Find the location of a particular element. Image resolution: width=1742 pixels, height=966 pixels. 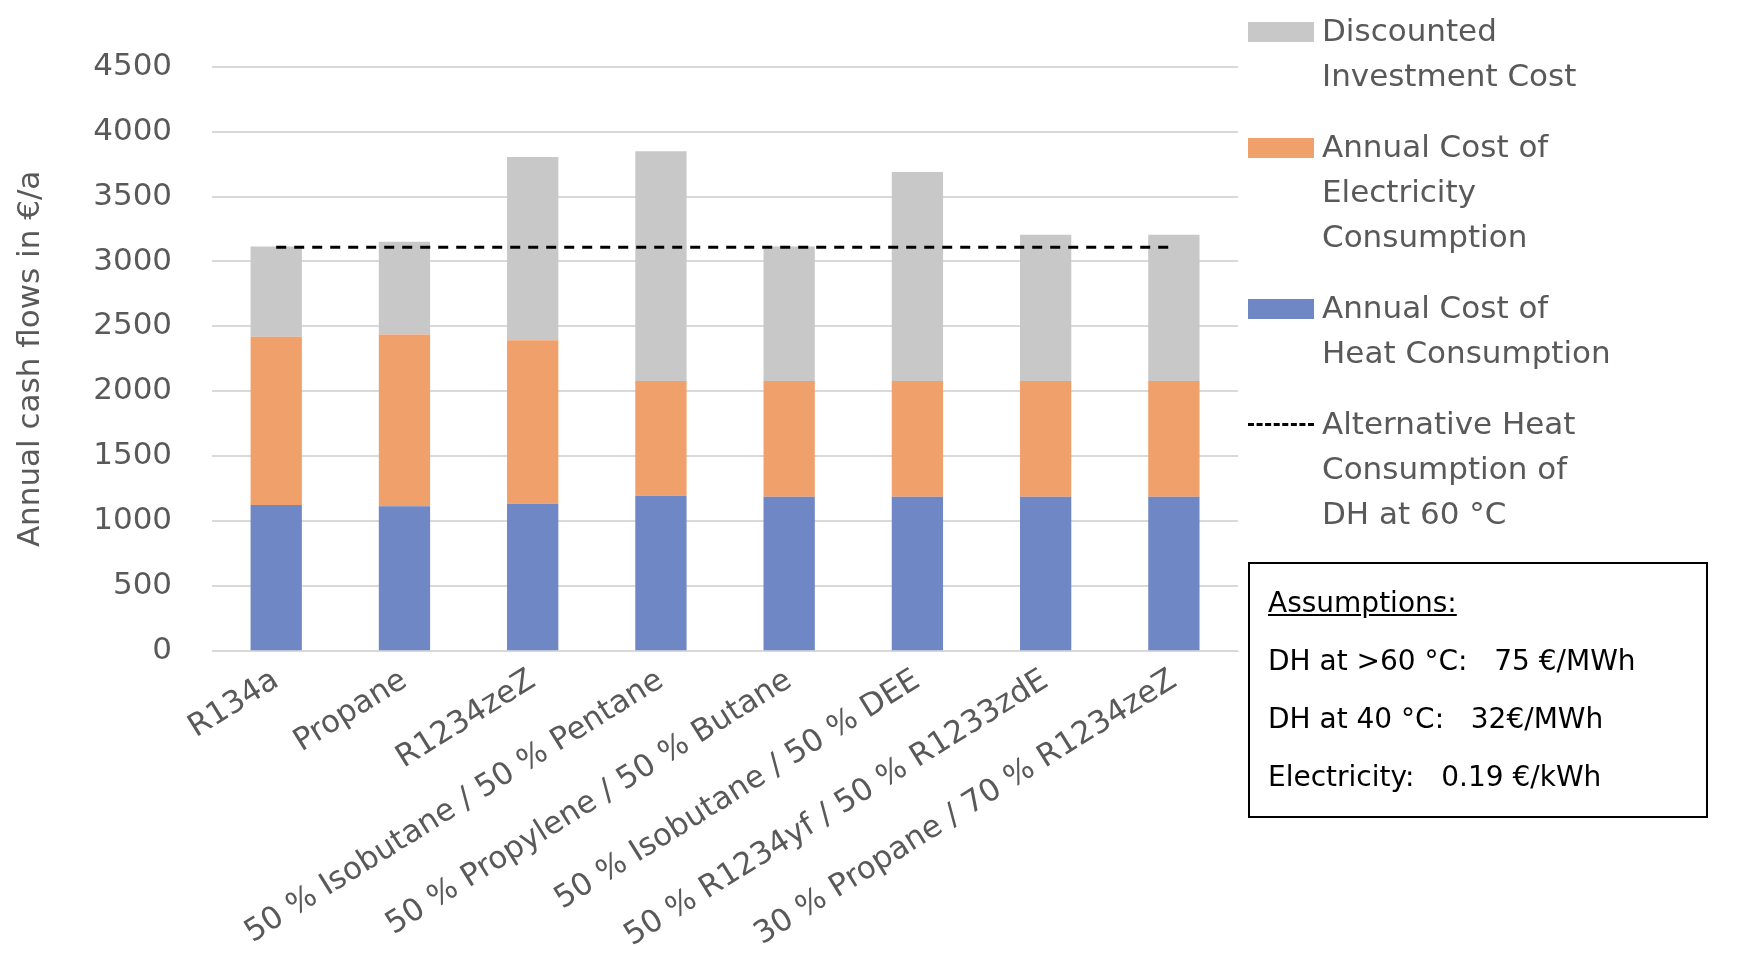

y-tick-label: 2000 is located at coordinates (133, 388).